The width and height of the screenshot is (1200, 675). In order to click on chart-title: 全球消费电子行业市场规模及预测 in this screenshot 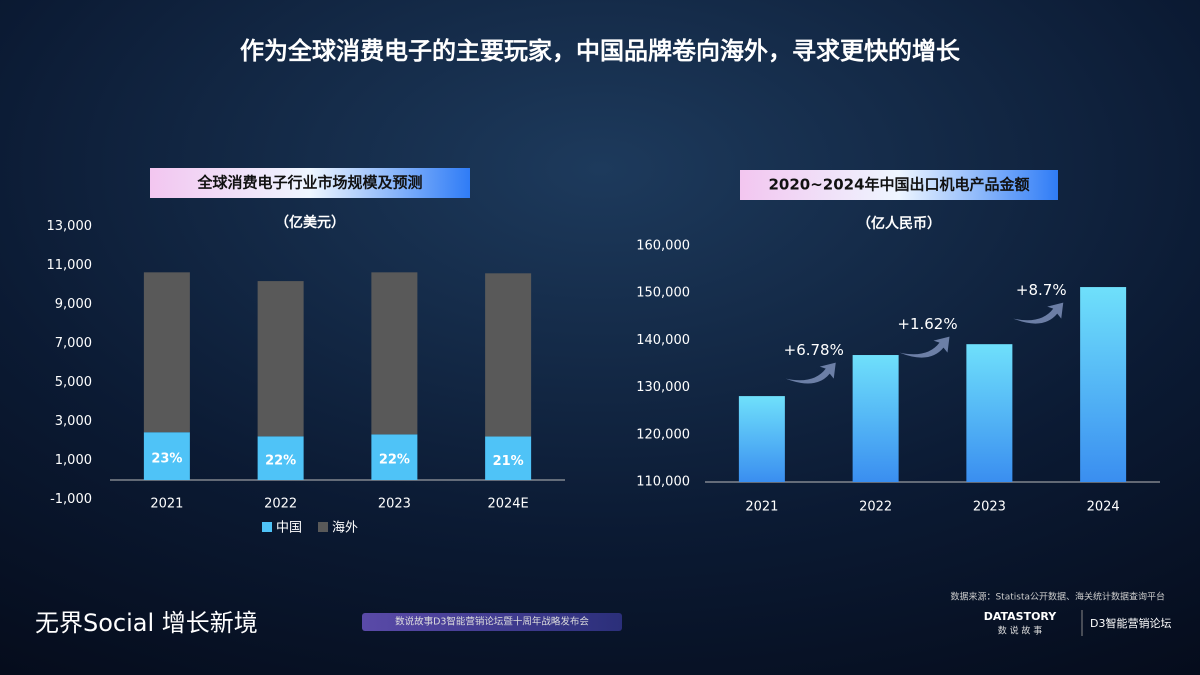, I will do `click(309, 183)`.